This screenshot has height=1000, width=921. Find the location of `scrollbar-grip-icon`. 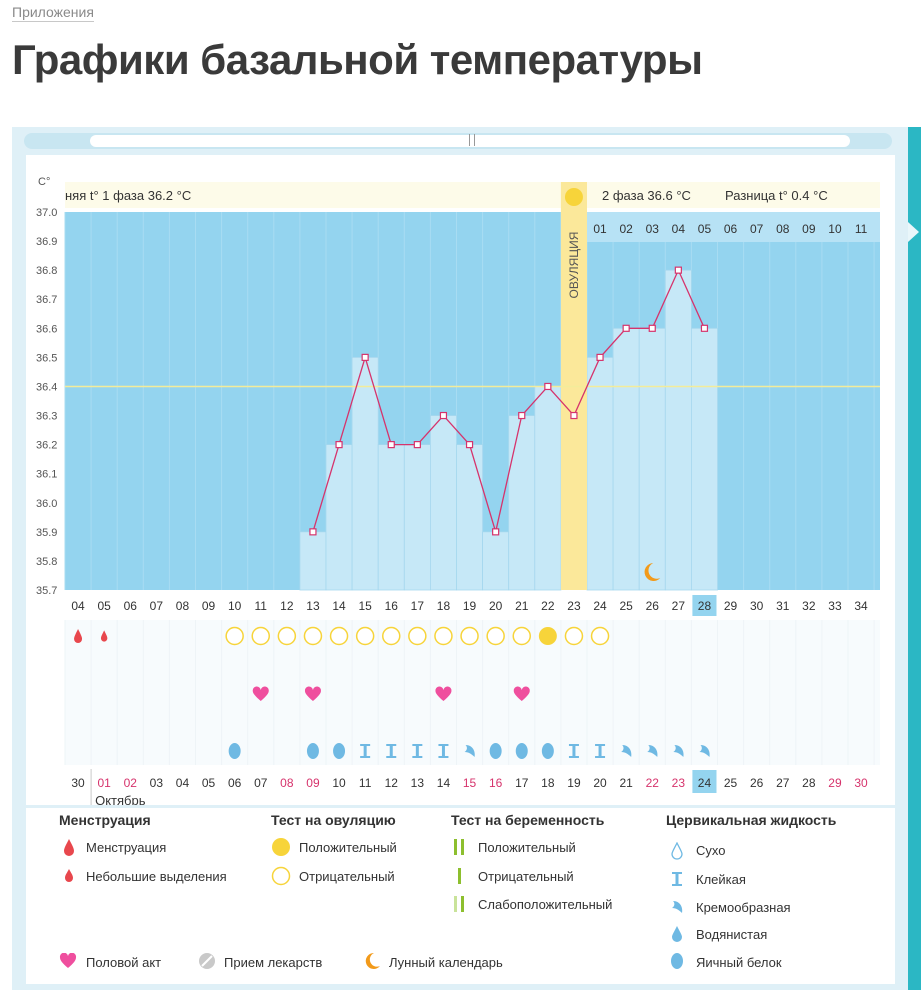

scrollbar-grip-icon is located at coordinates (472, 140).